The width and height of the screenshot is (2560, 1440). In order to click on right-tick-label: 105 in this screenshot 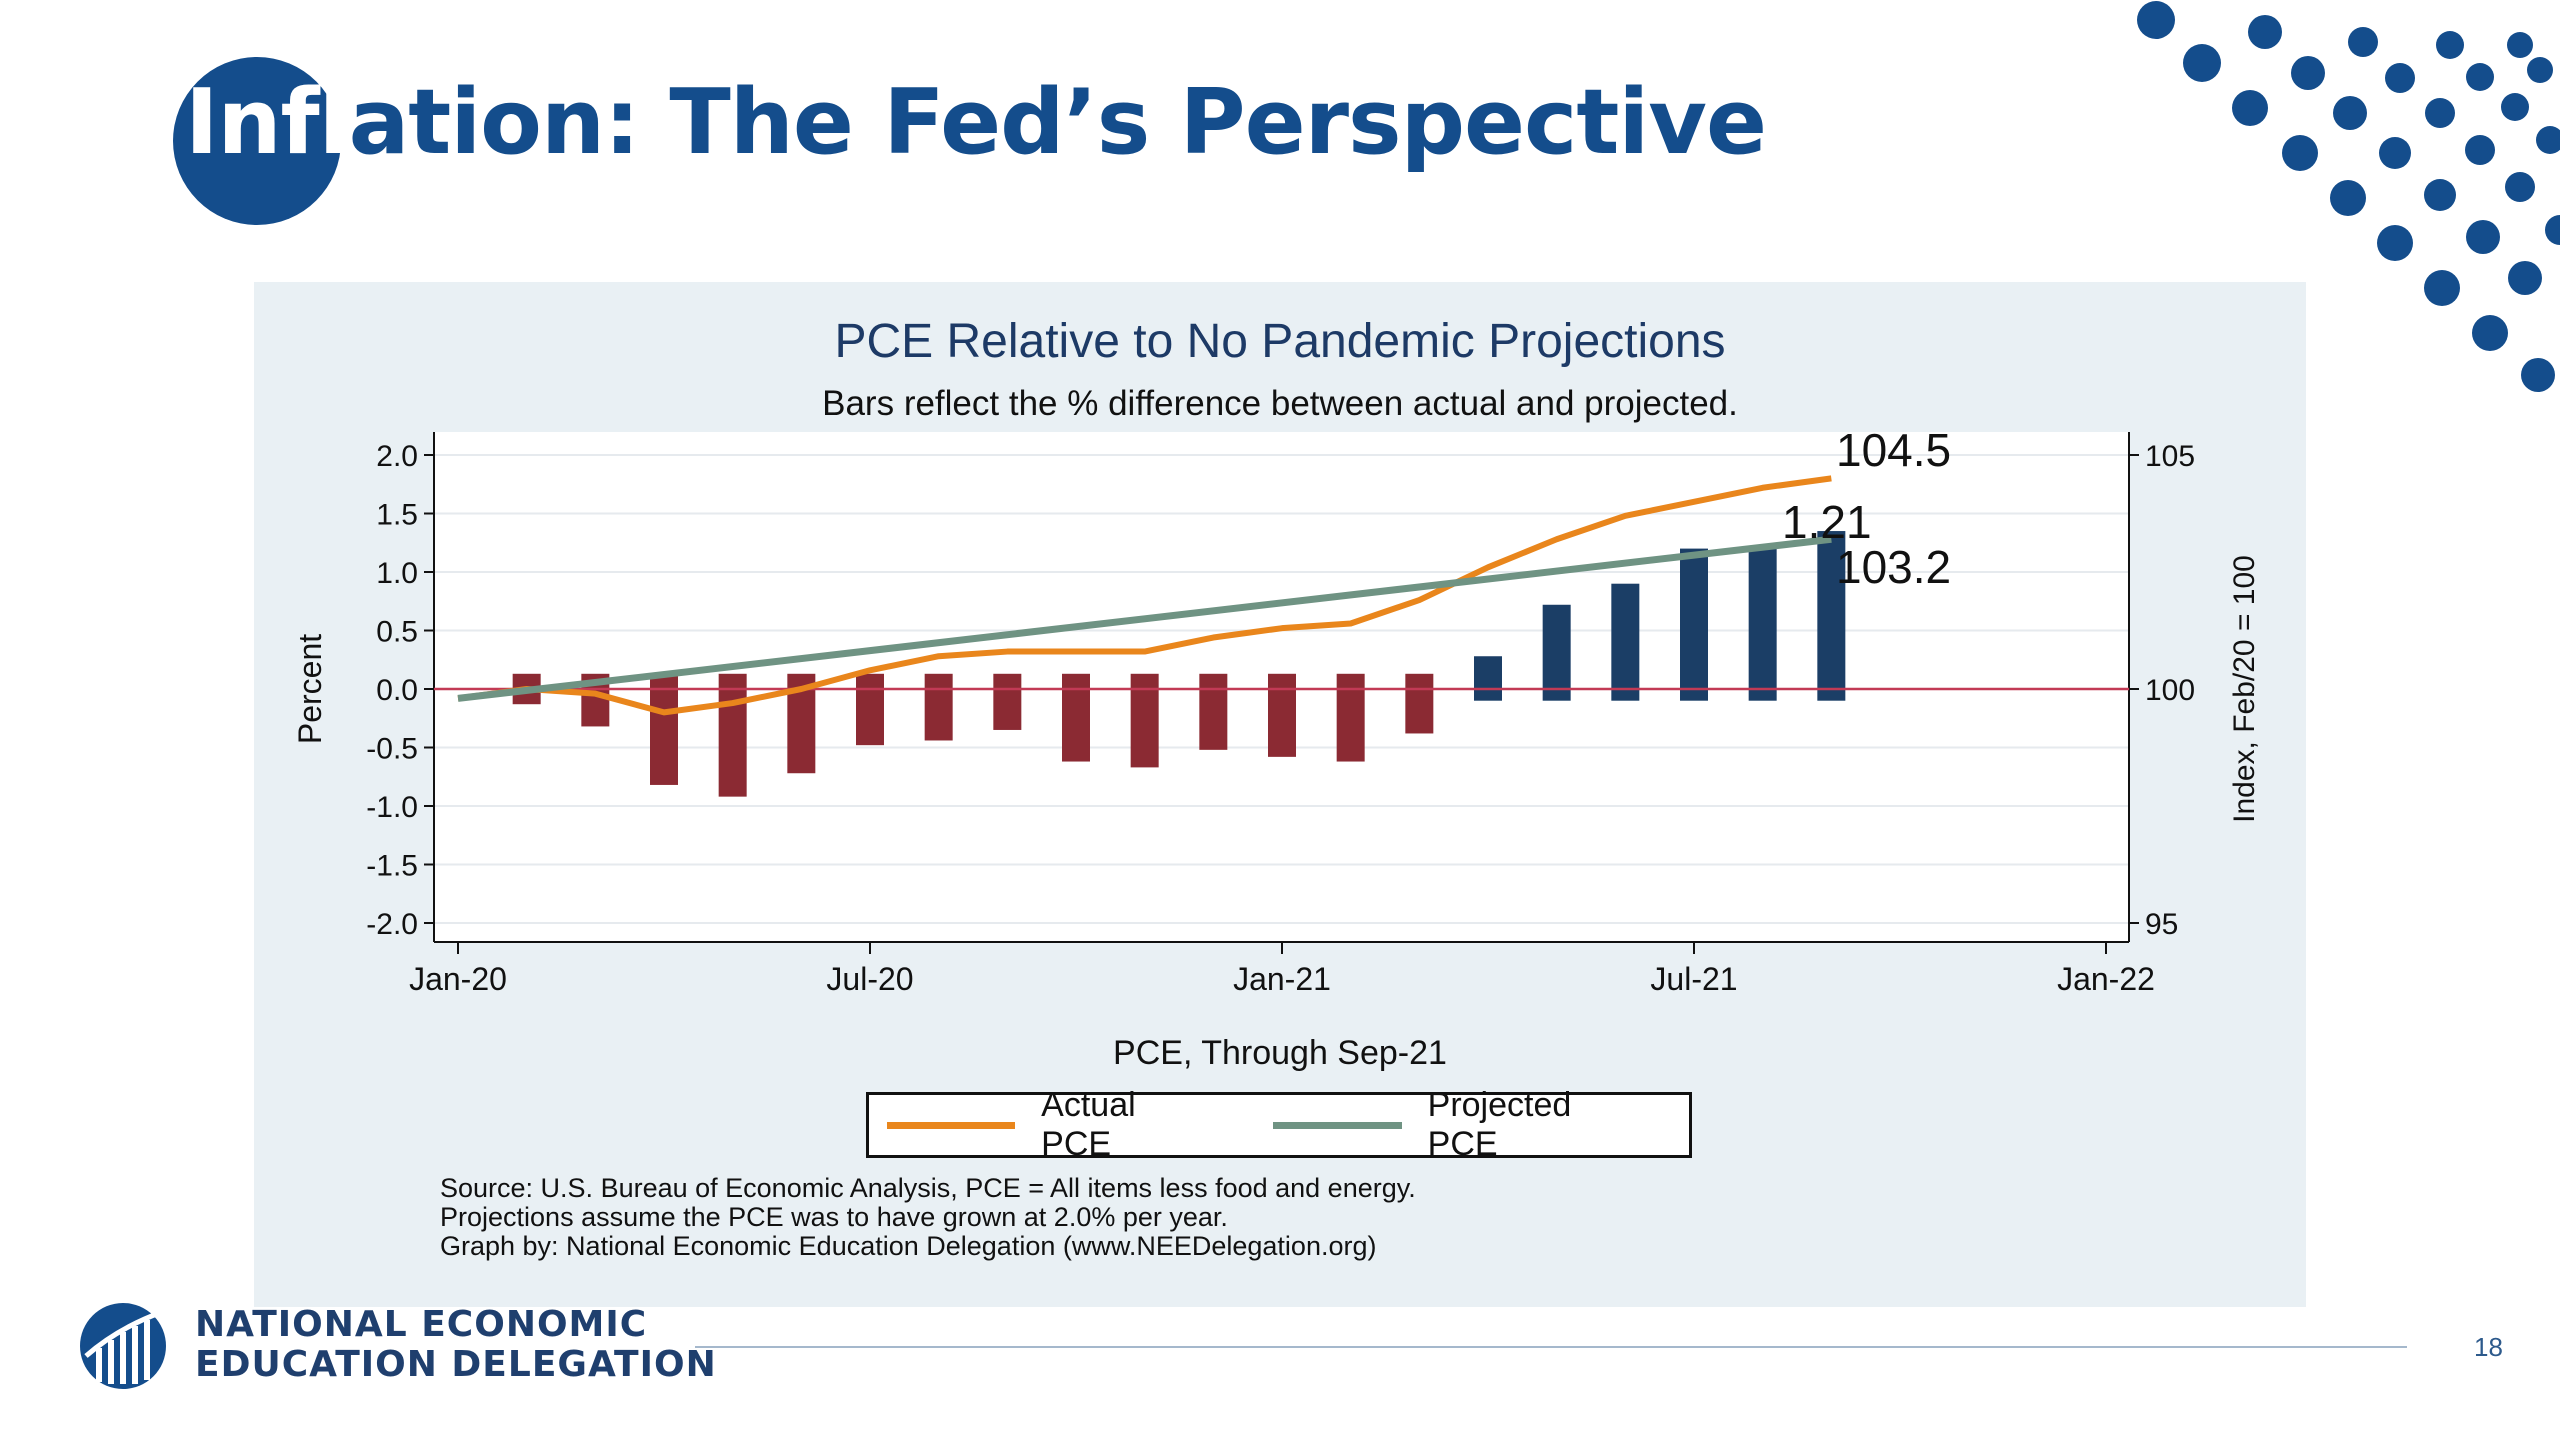, I will do `click(2170, 456)`.